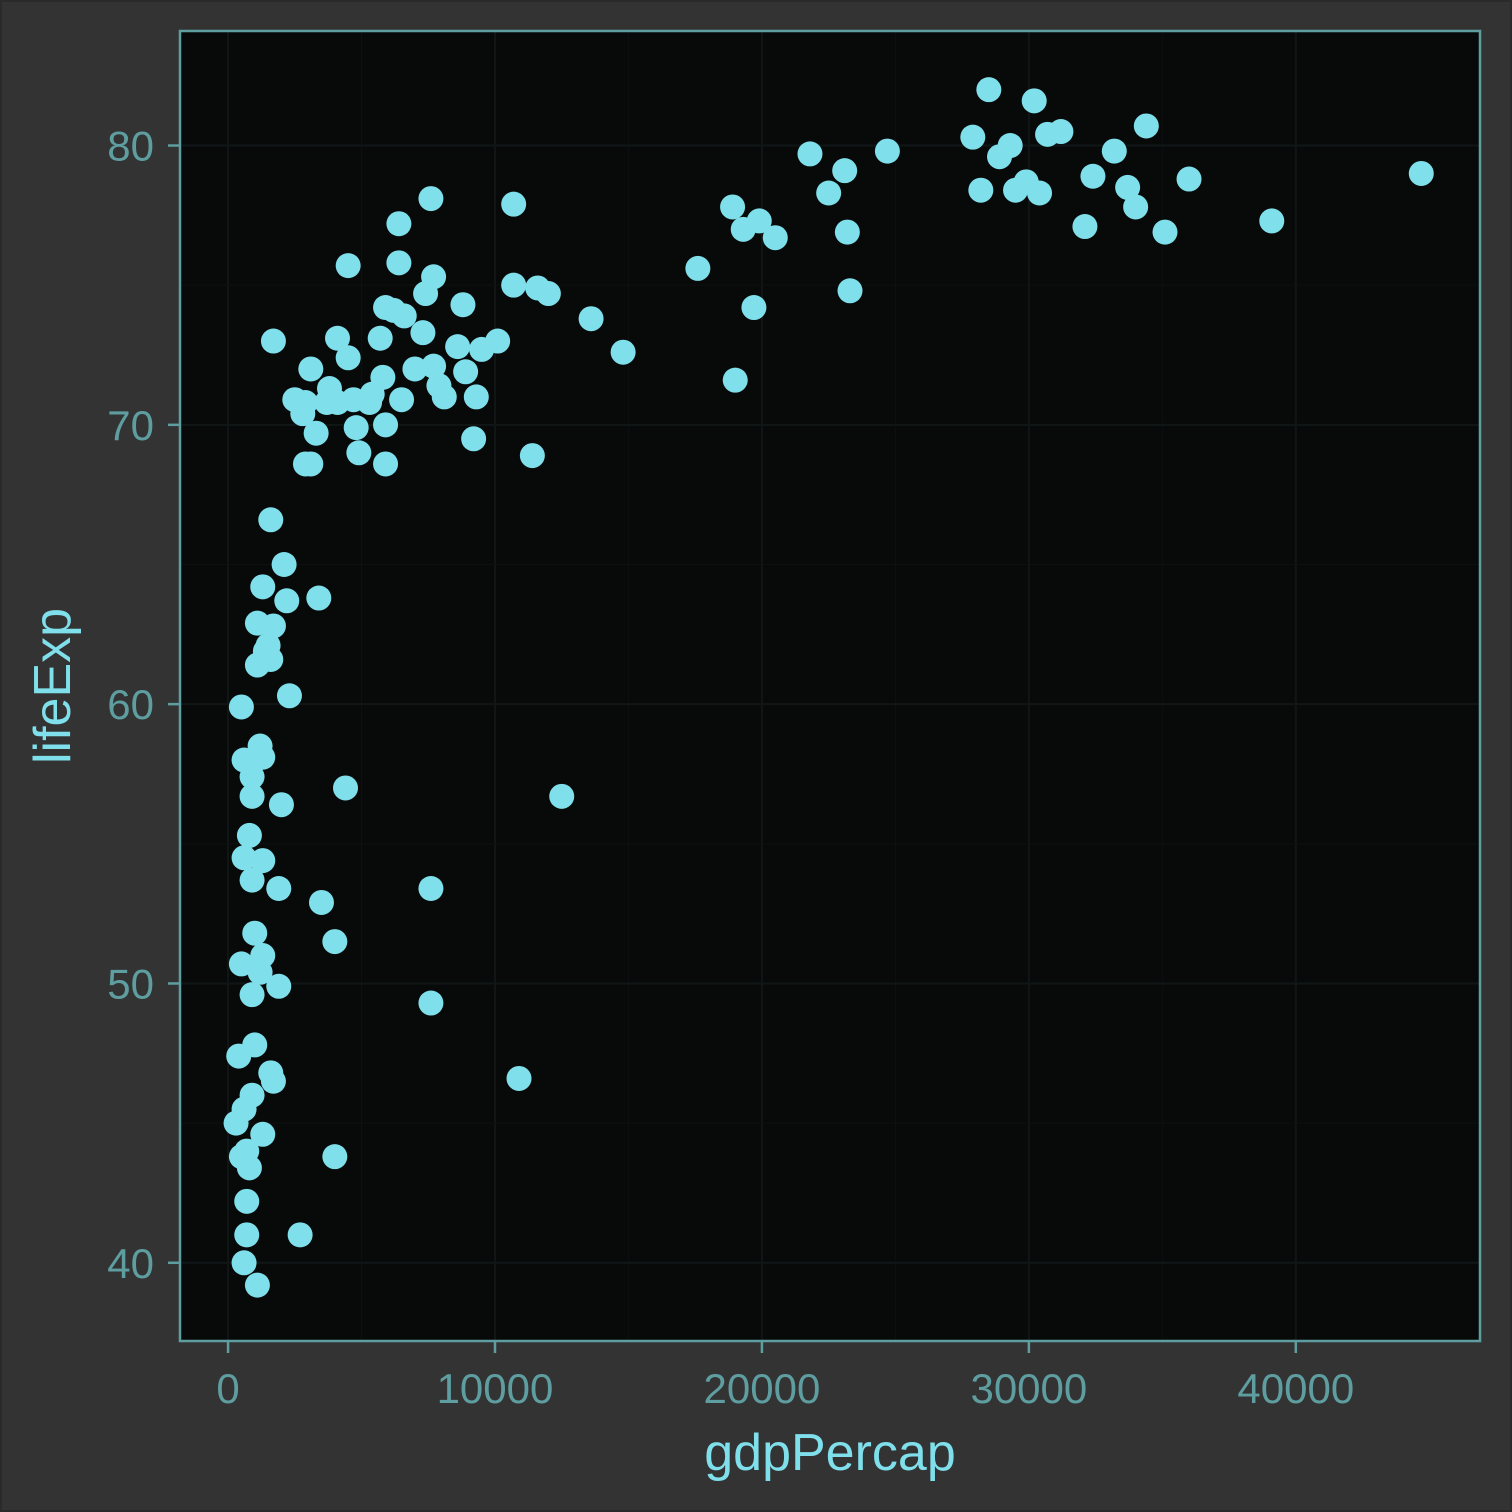  I want to click on y-axis-title: lifeExp, so click(53, 686).